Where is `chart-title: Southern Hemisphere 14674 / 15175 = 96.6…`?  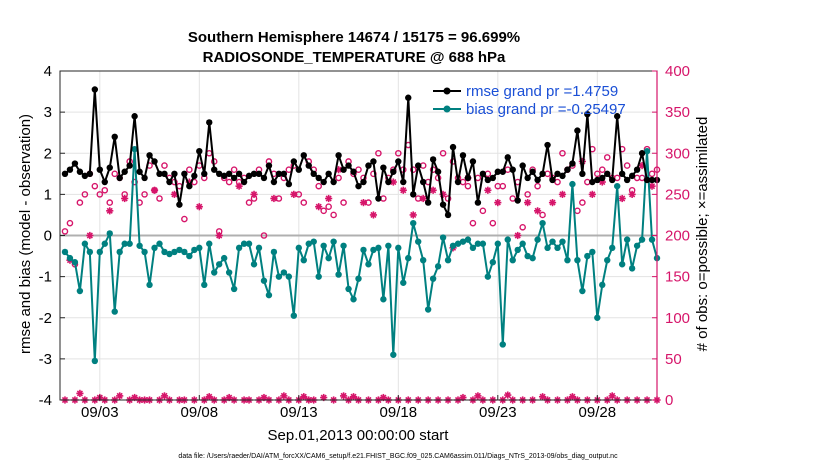 chart-title: Southern Hemisphere 14674 / 15175 = 96.6… is located at coordinates (354, 37).